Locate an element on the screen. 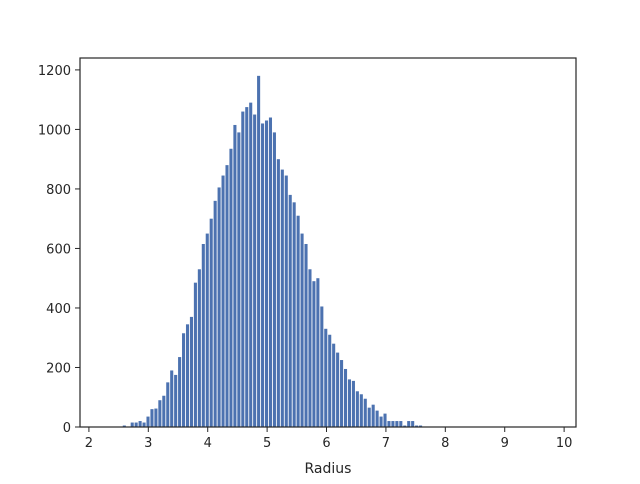 This screenshot has width=640, height=484. y-tick-label: 400 is located at coordinates (58, 309).